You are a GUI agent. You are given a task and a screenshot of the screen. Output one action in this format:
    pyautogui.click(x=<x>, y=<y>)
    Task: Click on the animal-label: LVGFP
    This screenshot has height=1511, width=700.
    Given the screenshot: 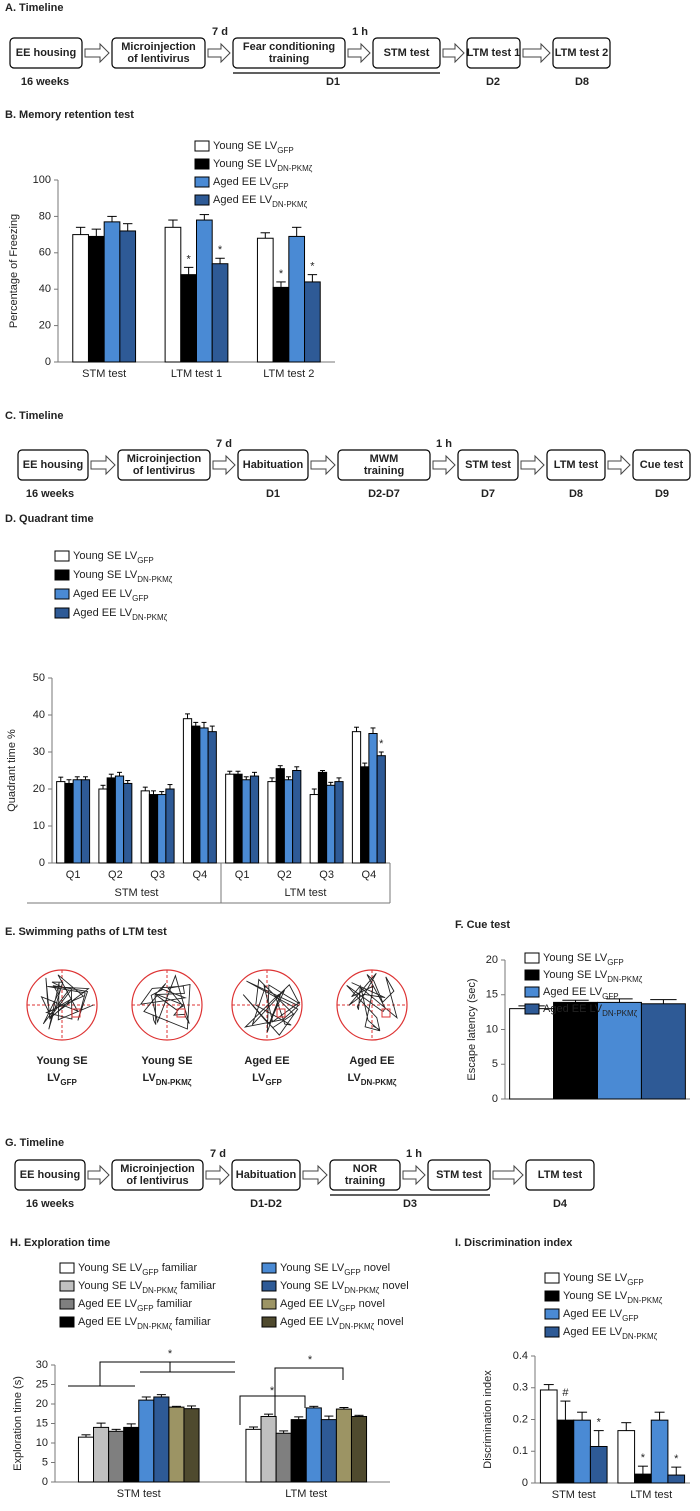 What is the action you would take?
    pyautogui.click(x=62, y=1079)
    